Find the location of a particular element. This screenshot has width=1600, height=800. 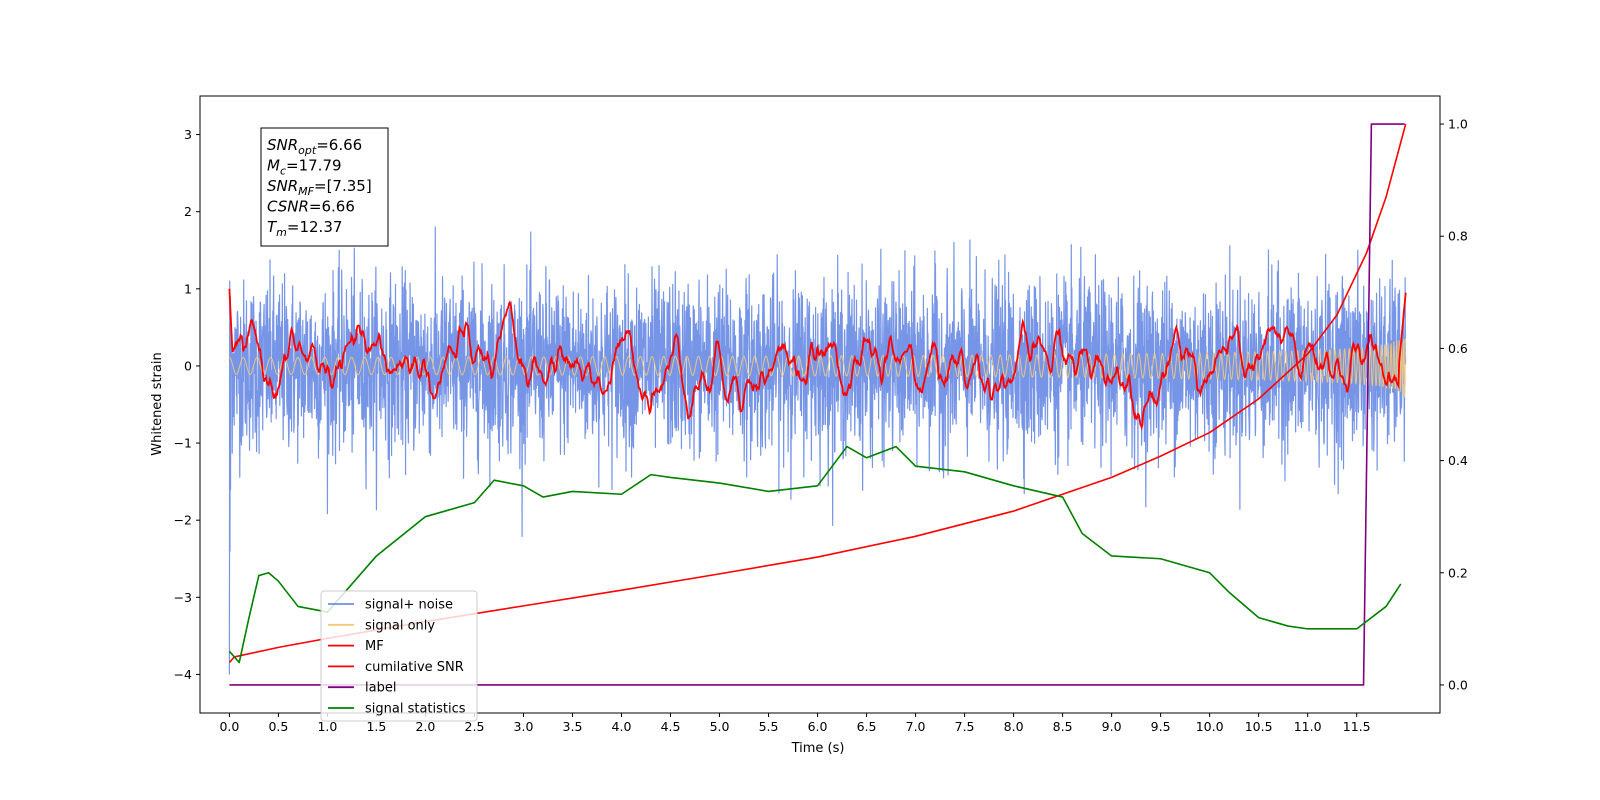

y-axis-label: Whitened strain is located at coordinates (157, 403).